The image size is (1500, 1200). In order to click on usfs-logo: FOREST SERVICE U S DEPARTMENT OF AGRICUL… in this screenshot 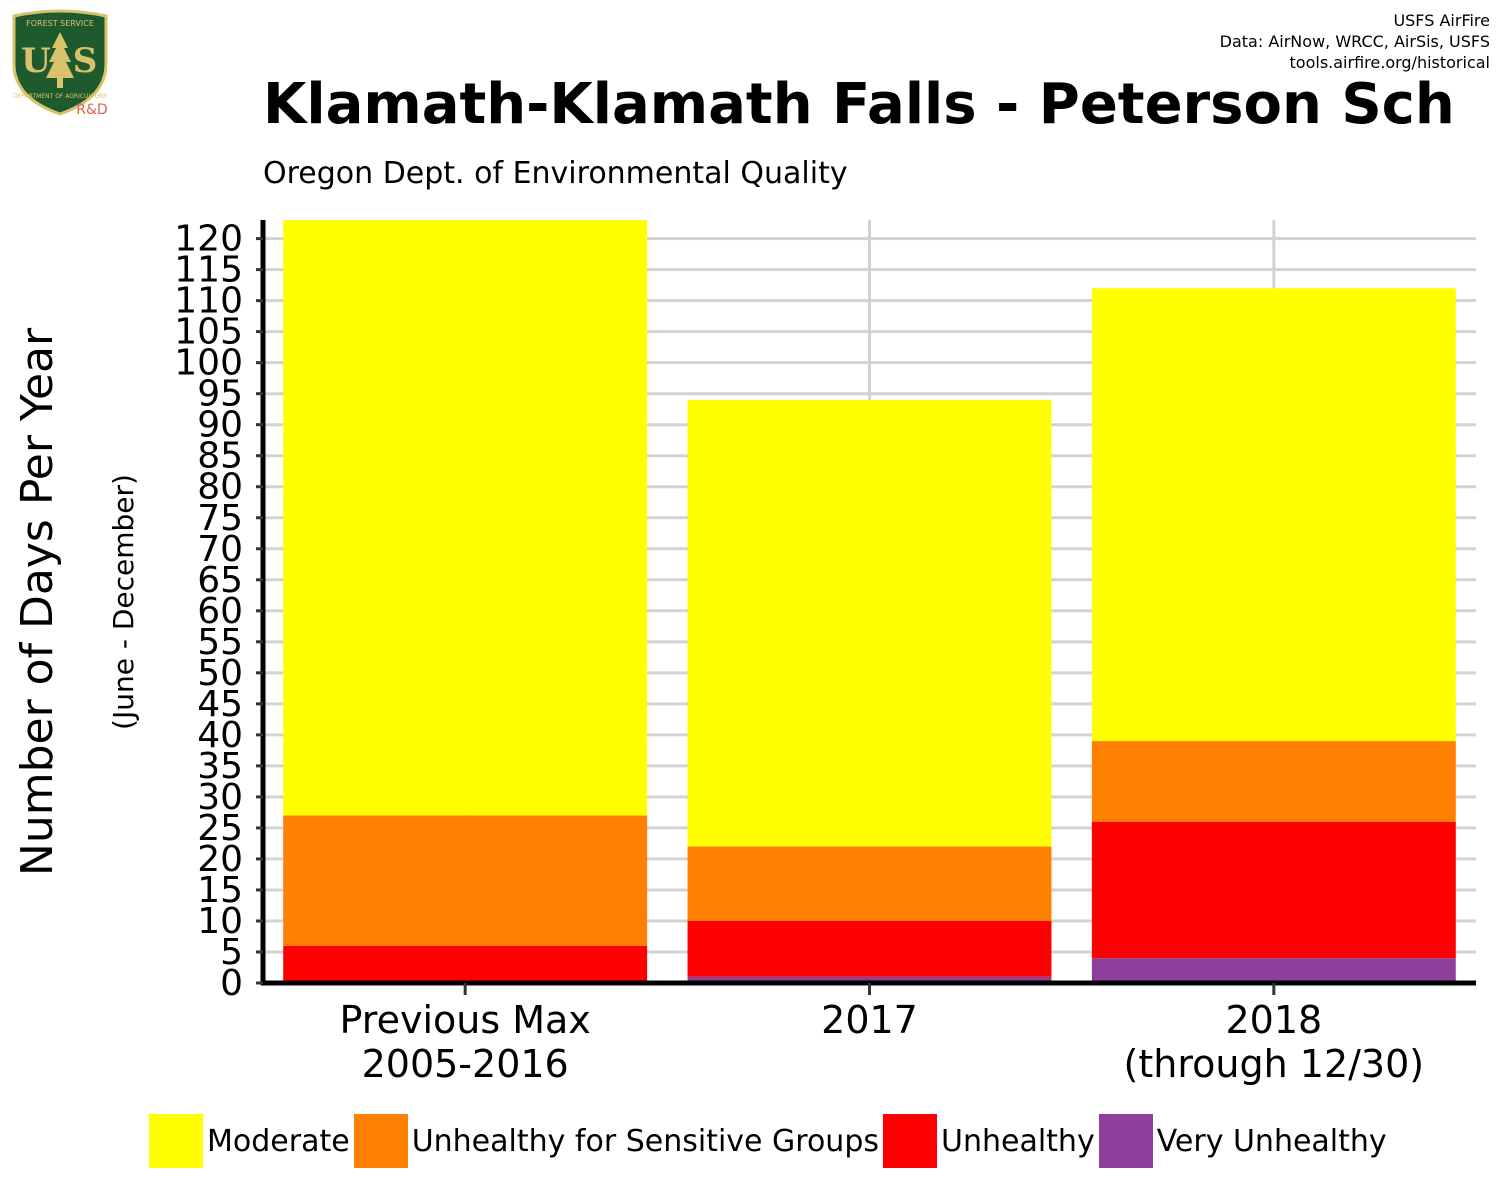, I will do `click(60, 63)`.